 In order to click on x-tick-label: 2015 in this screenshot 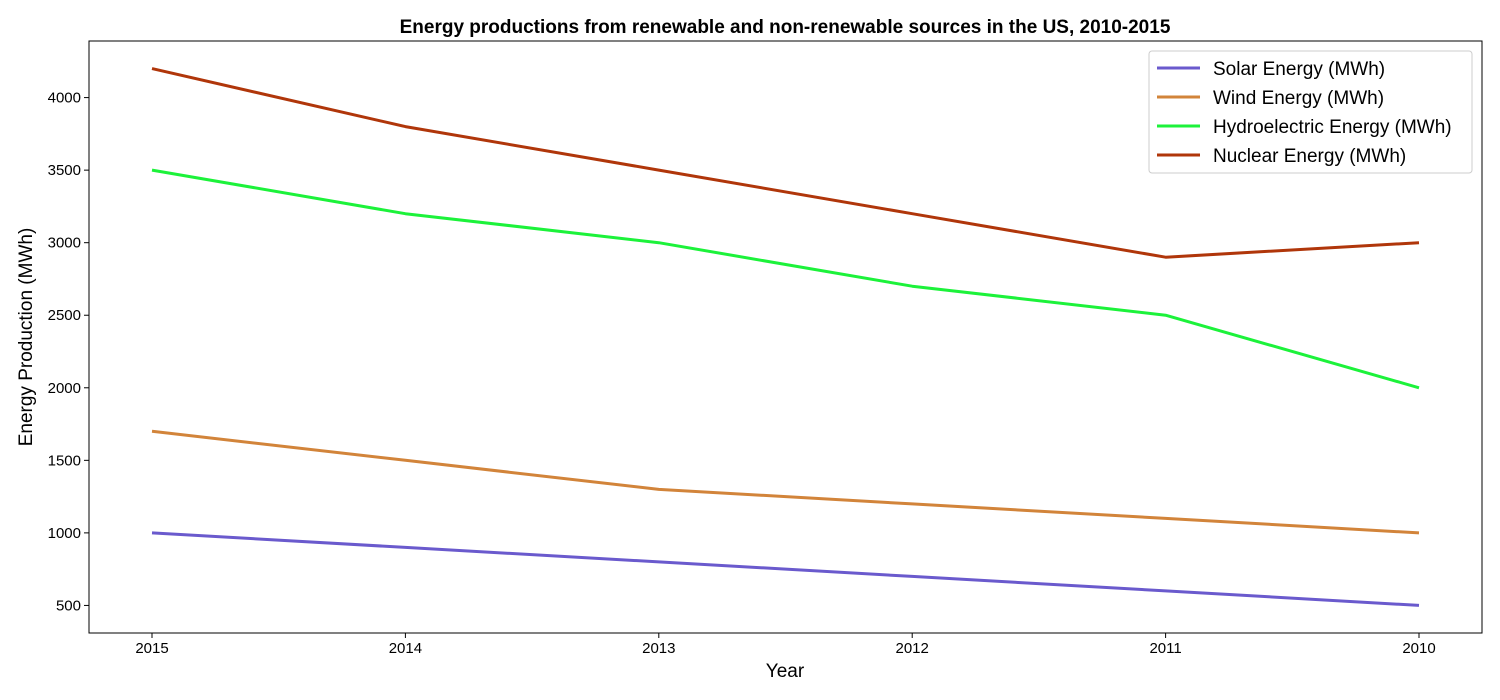, I will do `click(151, 648)`.